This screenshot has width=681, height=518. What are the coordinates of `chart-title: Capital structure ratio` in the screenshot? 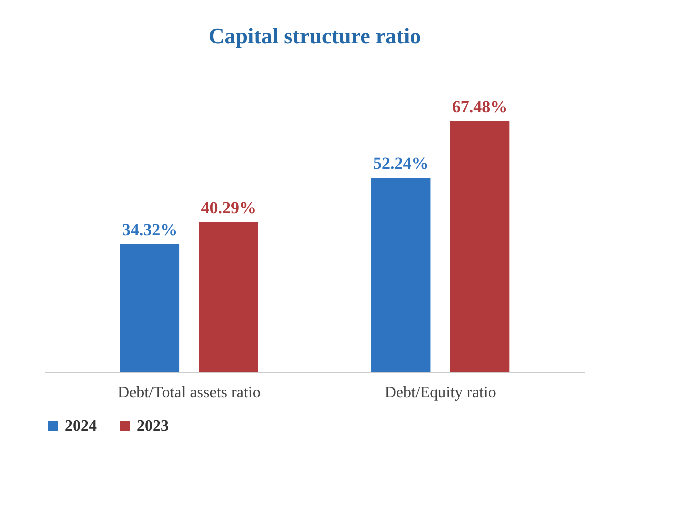 It's located at (315, 35).